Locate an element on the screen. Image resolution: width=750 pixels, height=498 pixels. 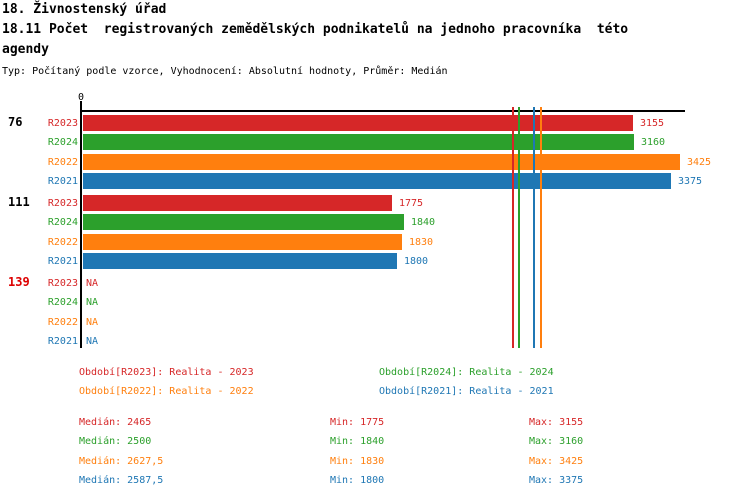
legend-item-r2024: Období[R2024]: Realita - 2024 is located at coordinates (466, 372).